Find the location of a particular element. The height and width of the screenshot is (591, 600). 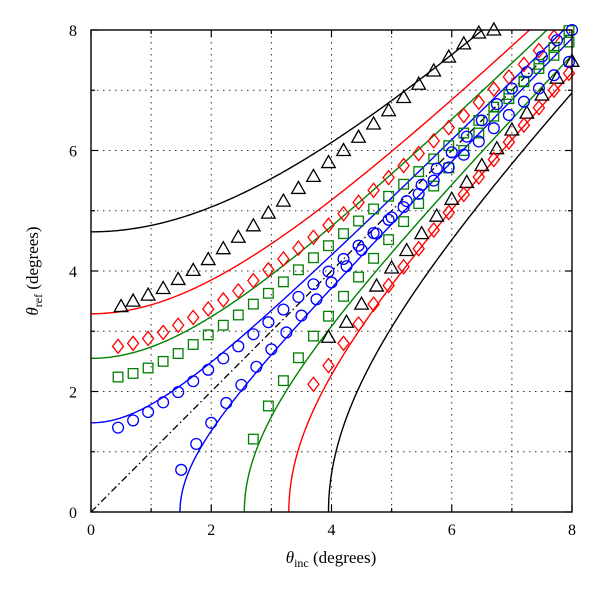

x-tick-label: 8 is located at coordinates (572, 530).